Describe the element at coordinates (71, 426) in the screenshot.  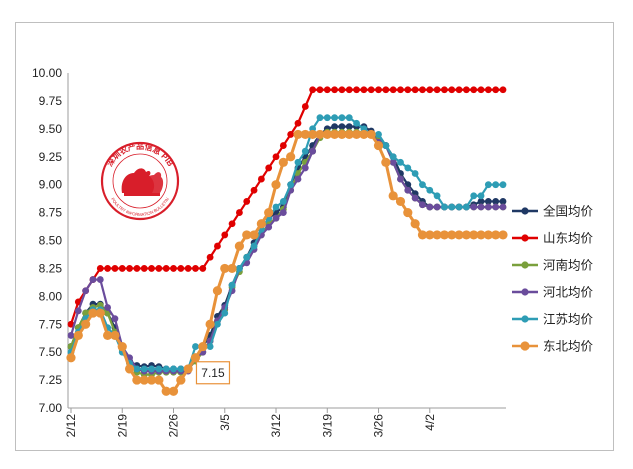
I see `x-tick-label: 2/12` at that location.